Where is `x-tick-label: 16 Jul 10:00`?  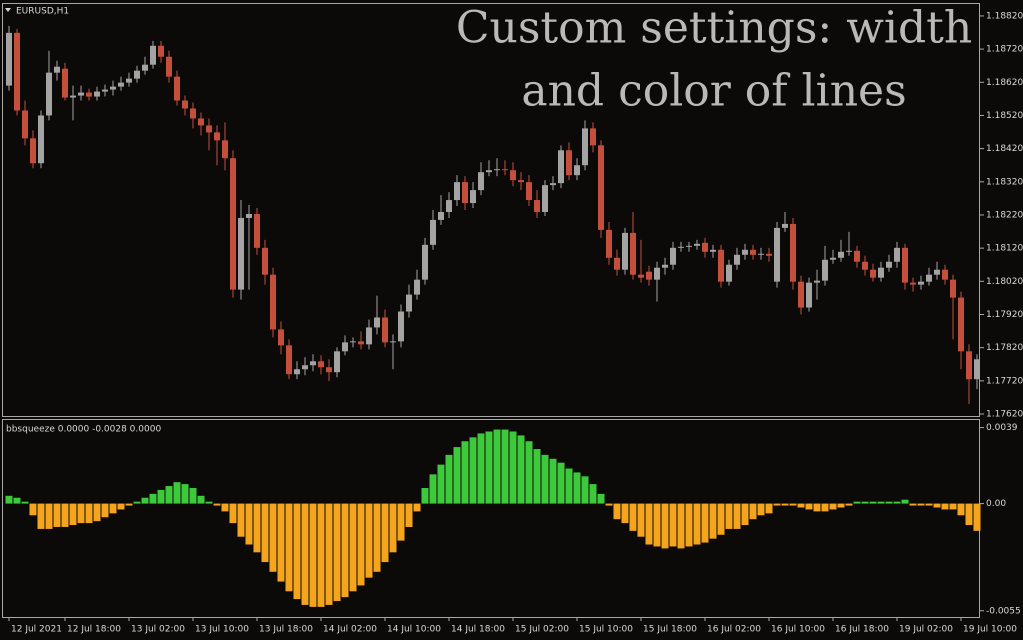 x-tick-label: 16 Jul 10:00 is located at coordinates (798, 630).